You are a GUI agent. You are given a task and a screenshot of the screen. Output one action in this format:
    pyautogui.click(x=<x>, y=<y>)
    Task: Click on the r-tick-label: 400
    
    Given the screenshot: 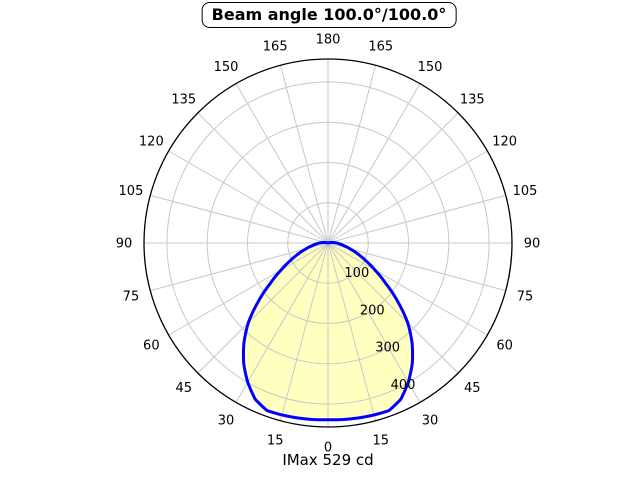 What is the action you would take?
    pyautogui.click(x=403, y=385)
    